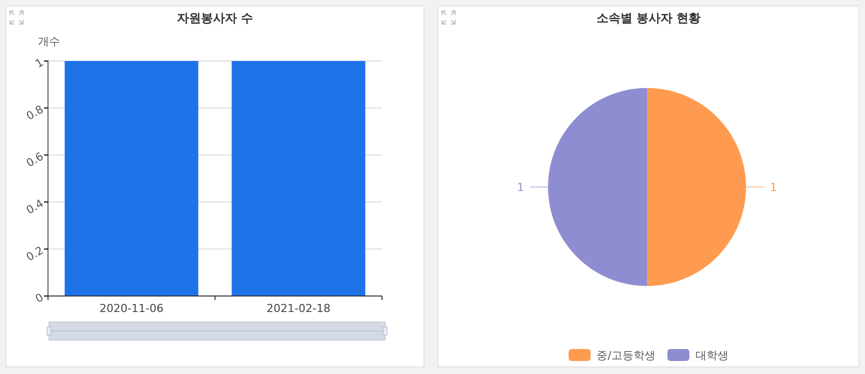 This screenshot has width=865, height=374. I want to click on y-tick-label: 0.4, so click(35, 206).